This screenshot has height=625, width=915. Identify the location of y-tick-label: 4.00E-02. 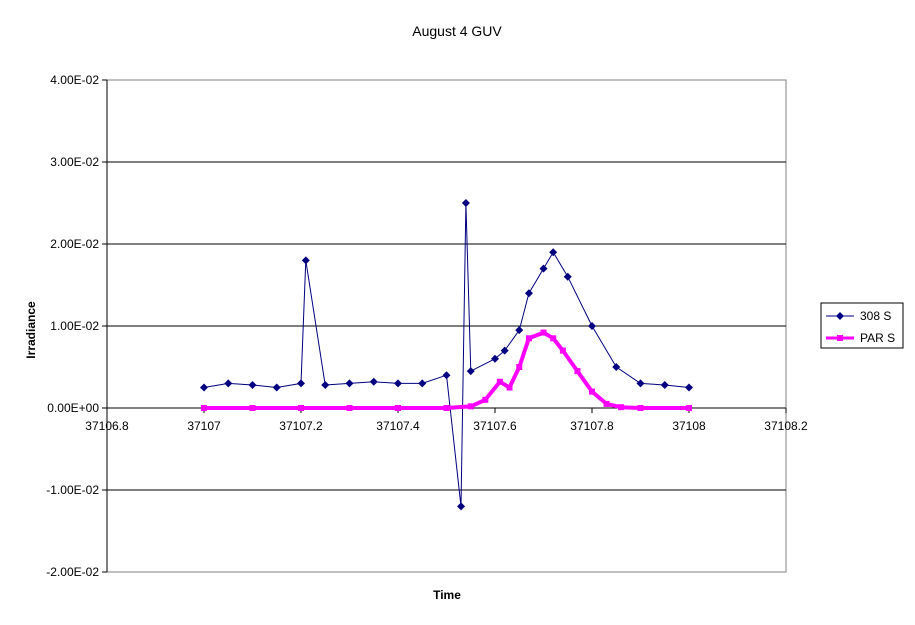
(74, 80).